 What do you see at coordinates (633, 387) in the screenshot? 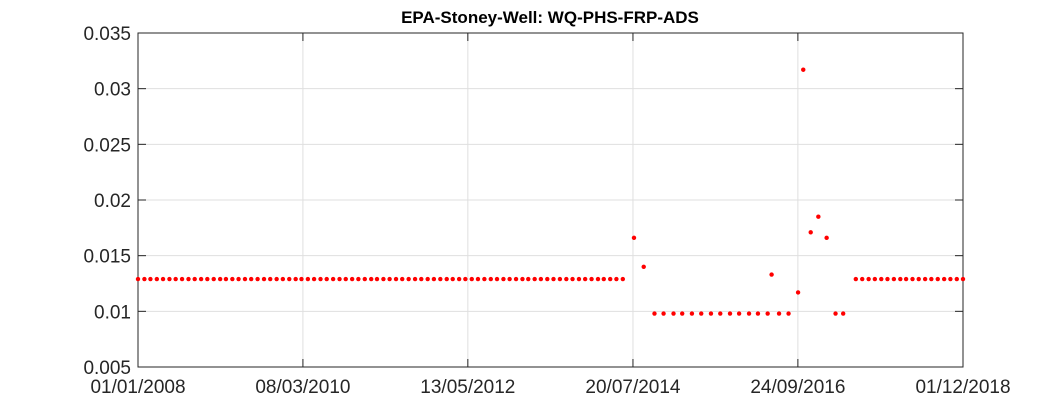
I see `x-tick-label: 20/07/2014` at bounding box center [633, 387].